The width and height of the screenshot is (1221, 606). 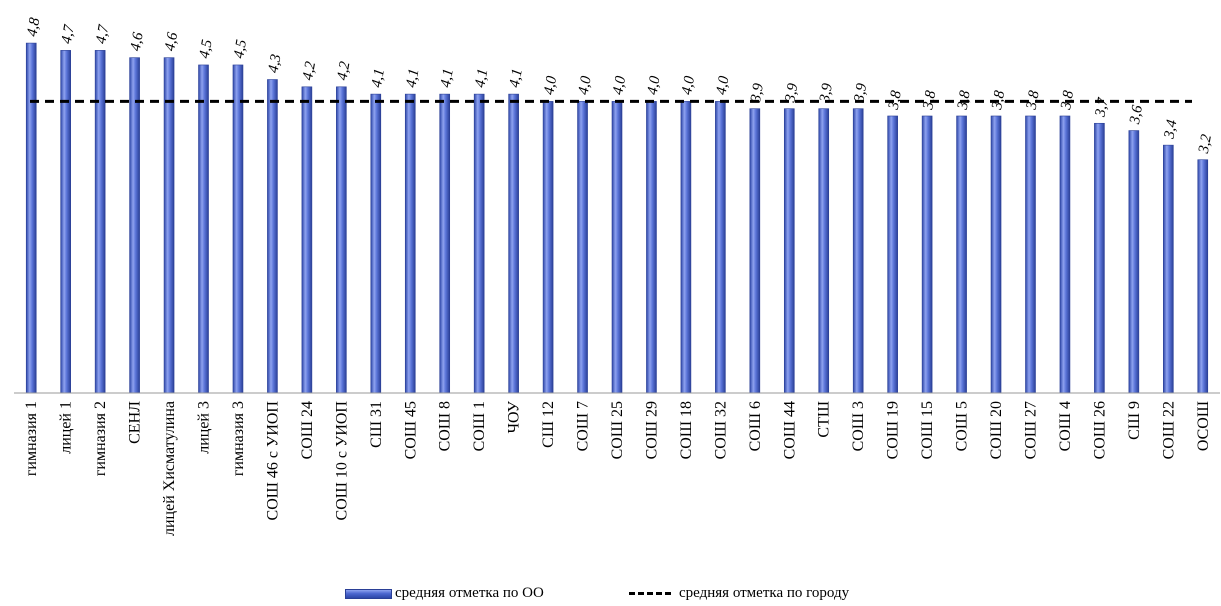 I want to click on category-label-28: СОШ 5, so click(x=962, y=426).